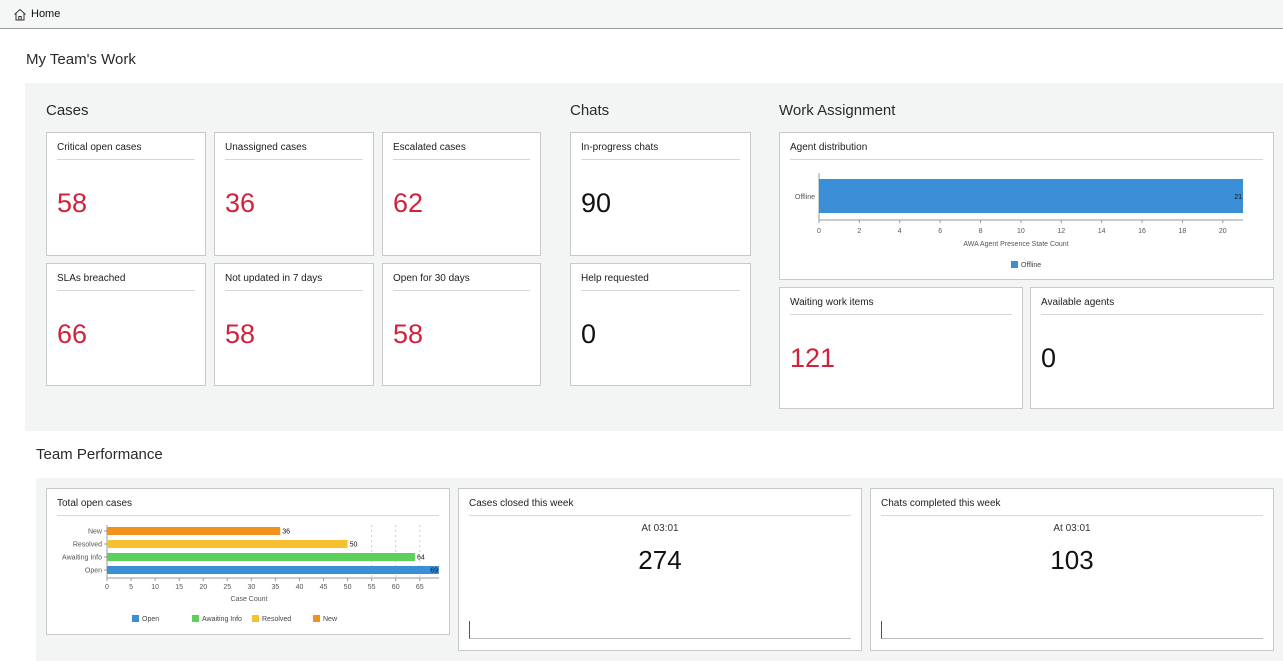 The width and height of the screenshot is (1283, 669). Describe the element at coordinates (93, 571) in the screenshot. I see `category-label: Open` at that location.